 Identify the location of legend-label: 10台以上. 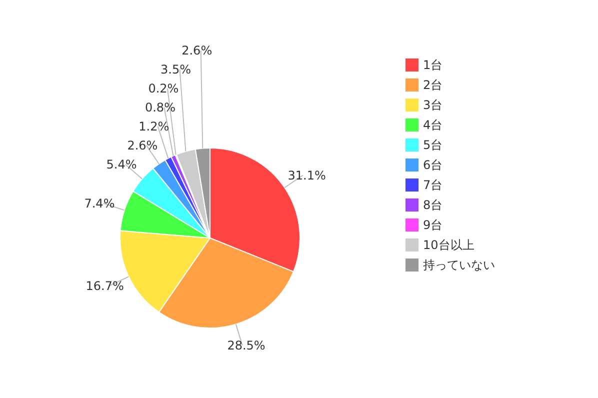
(448, 245).